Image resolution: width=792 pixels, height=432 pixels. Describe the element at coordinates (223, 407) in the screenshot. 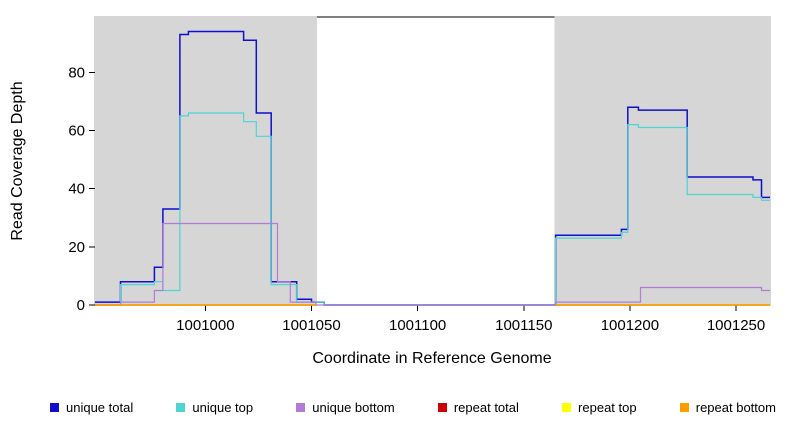

I see `legend-label: unique top` at that location.